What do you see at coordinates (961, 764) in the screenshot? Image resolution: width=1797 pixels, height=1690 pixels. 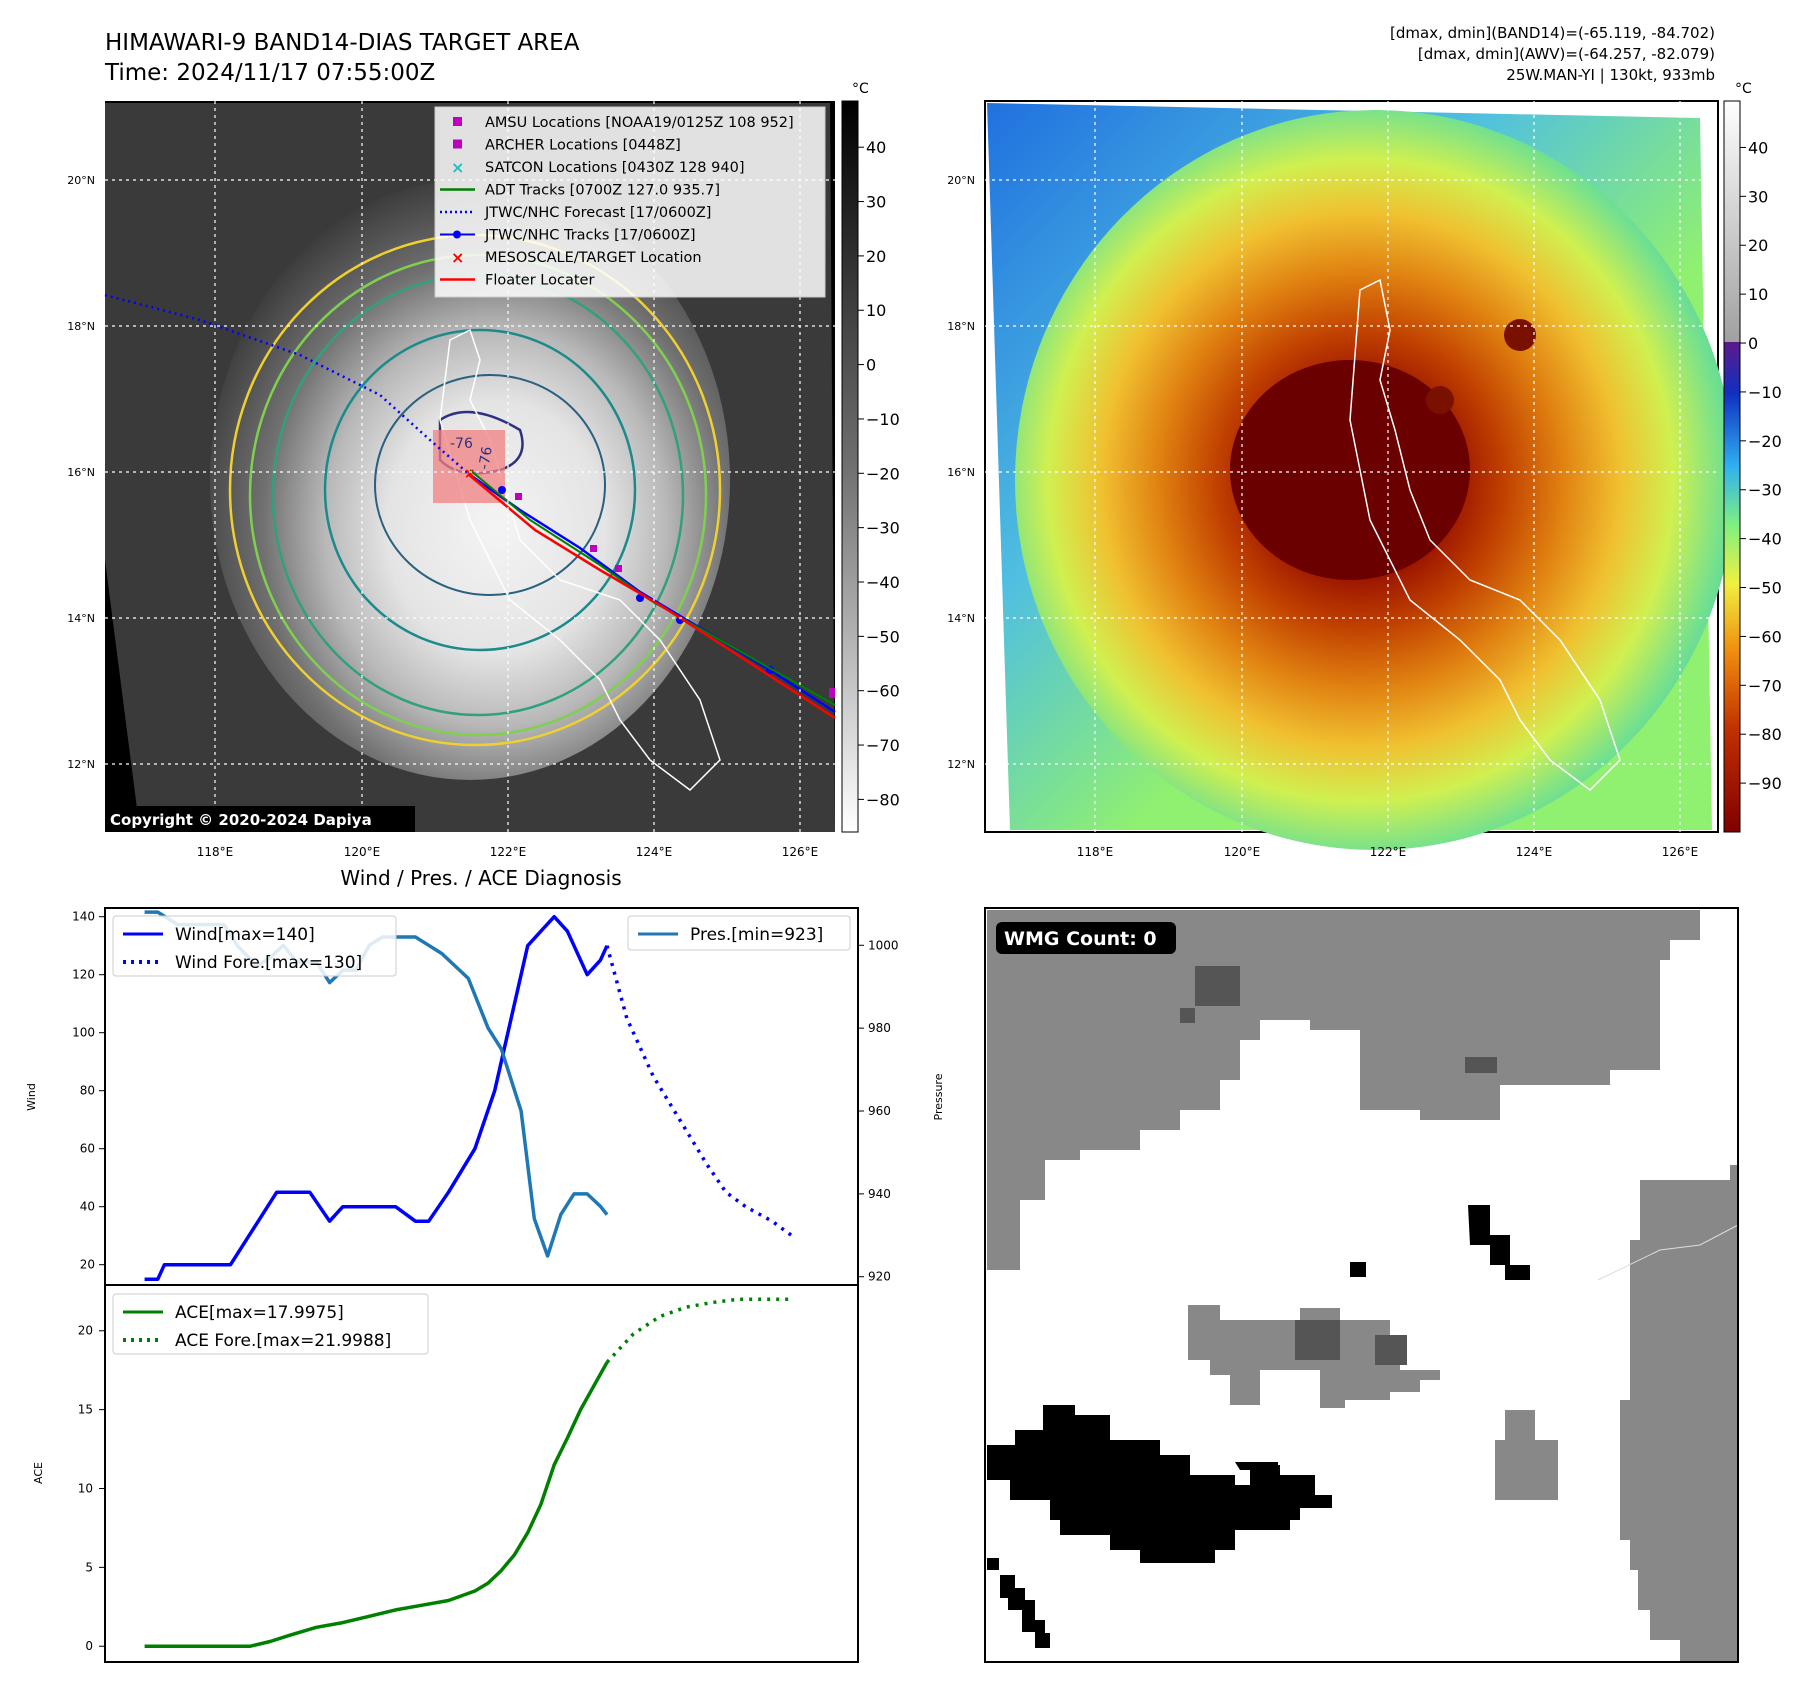 I see `lat-label: 12°N` at bounding box center [961, 764].